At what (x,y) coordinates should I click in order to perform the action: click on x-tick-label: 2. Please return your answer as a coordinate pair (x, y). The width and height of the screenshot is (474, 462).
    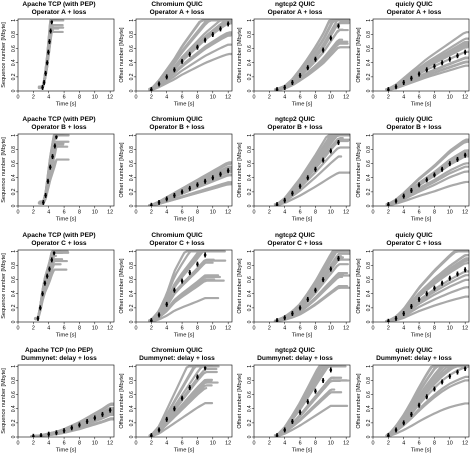
    Looking at the image, I should click on (269, 443).